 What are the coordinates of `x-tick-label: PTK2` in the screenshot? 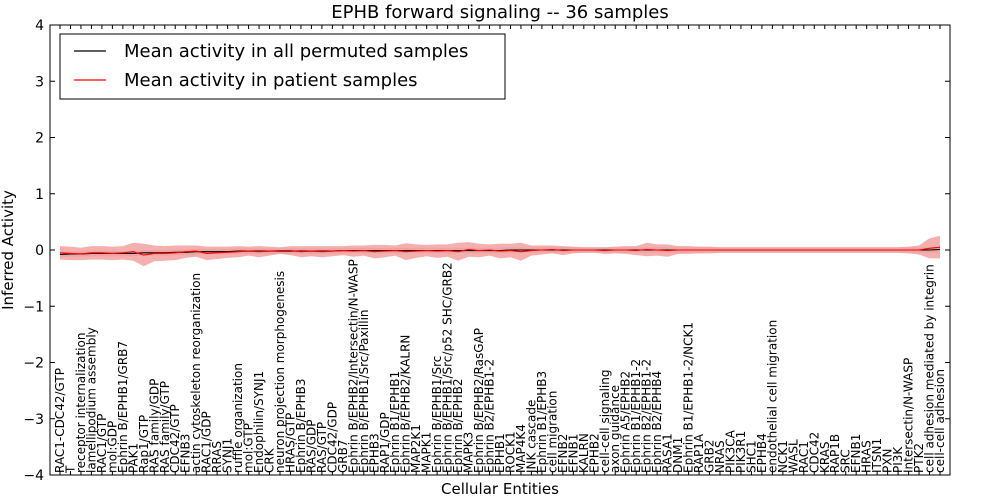 It's located at (919, 458).